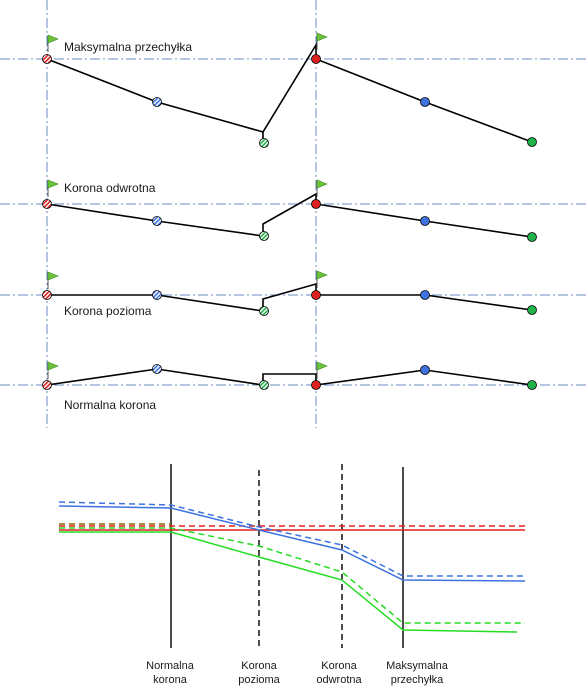 Image resolution: width=588 pixels, height=696 pixels. I want to click on right-edge-design-line, so click(292, 575).